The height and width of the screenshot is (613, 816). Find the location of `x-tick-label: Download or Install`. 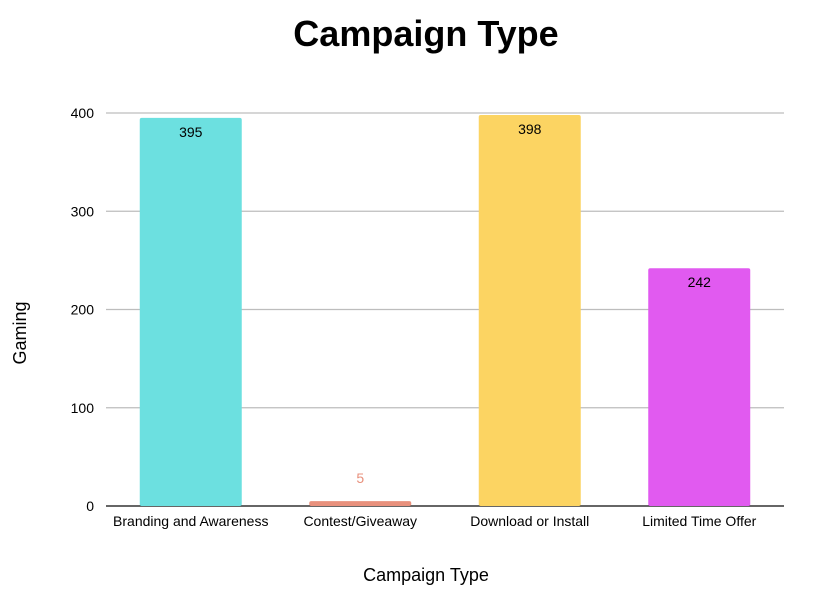

x-tick-label: Download or Install is located at coordinates (529, 521).